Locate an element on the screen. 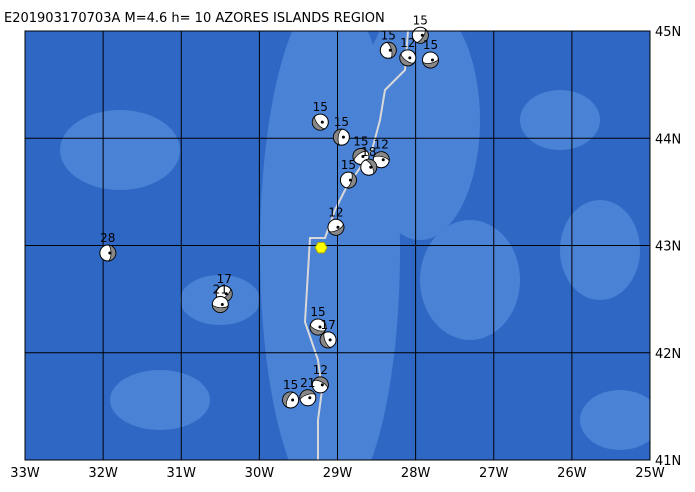 Image resolution: width=695 pixels, height=492 pixels. y-tick-label: 45N is located at coordinates (668, 32).